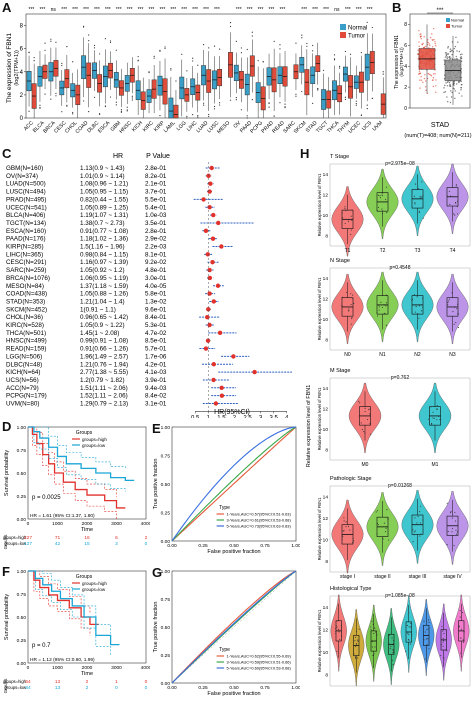 Image resolution: width=474 pixels, height=706 pixels. Describe the element at coordinates (233, 694) in the screenshot. I see `roc-xlabel: False positive fraction` at that location.